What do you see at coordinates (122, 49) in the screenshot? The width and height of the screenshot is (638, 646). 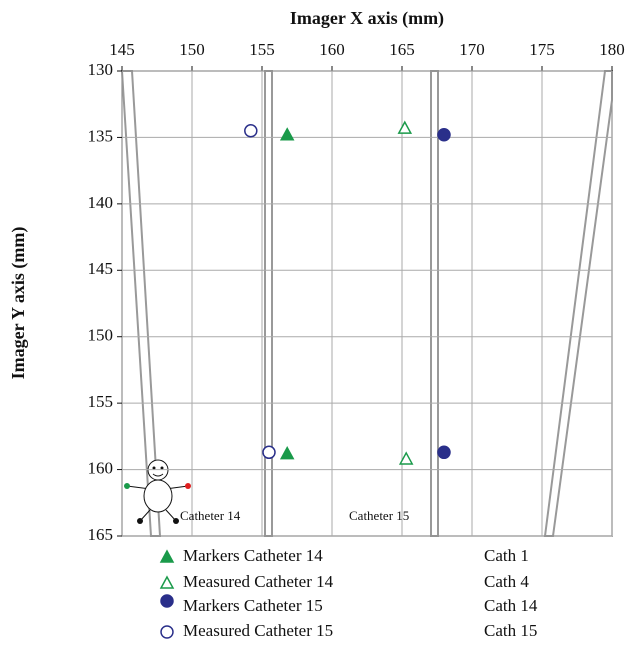 I see `x-tick-label: 145` at bounding box center [122, 49].